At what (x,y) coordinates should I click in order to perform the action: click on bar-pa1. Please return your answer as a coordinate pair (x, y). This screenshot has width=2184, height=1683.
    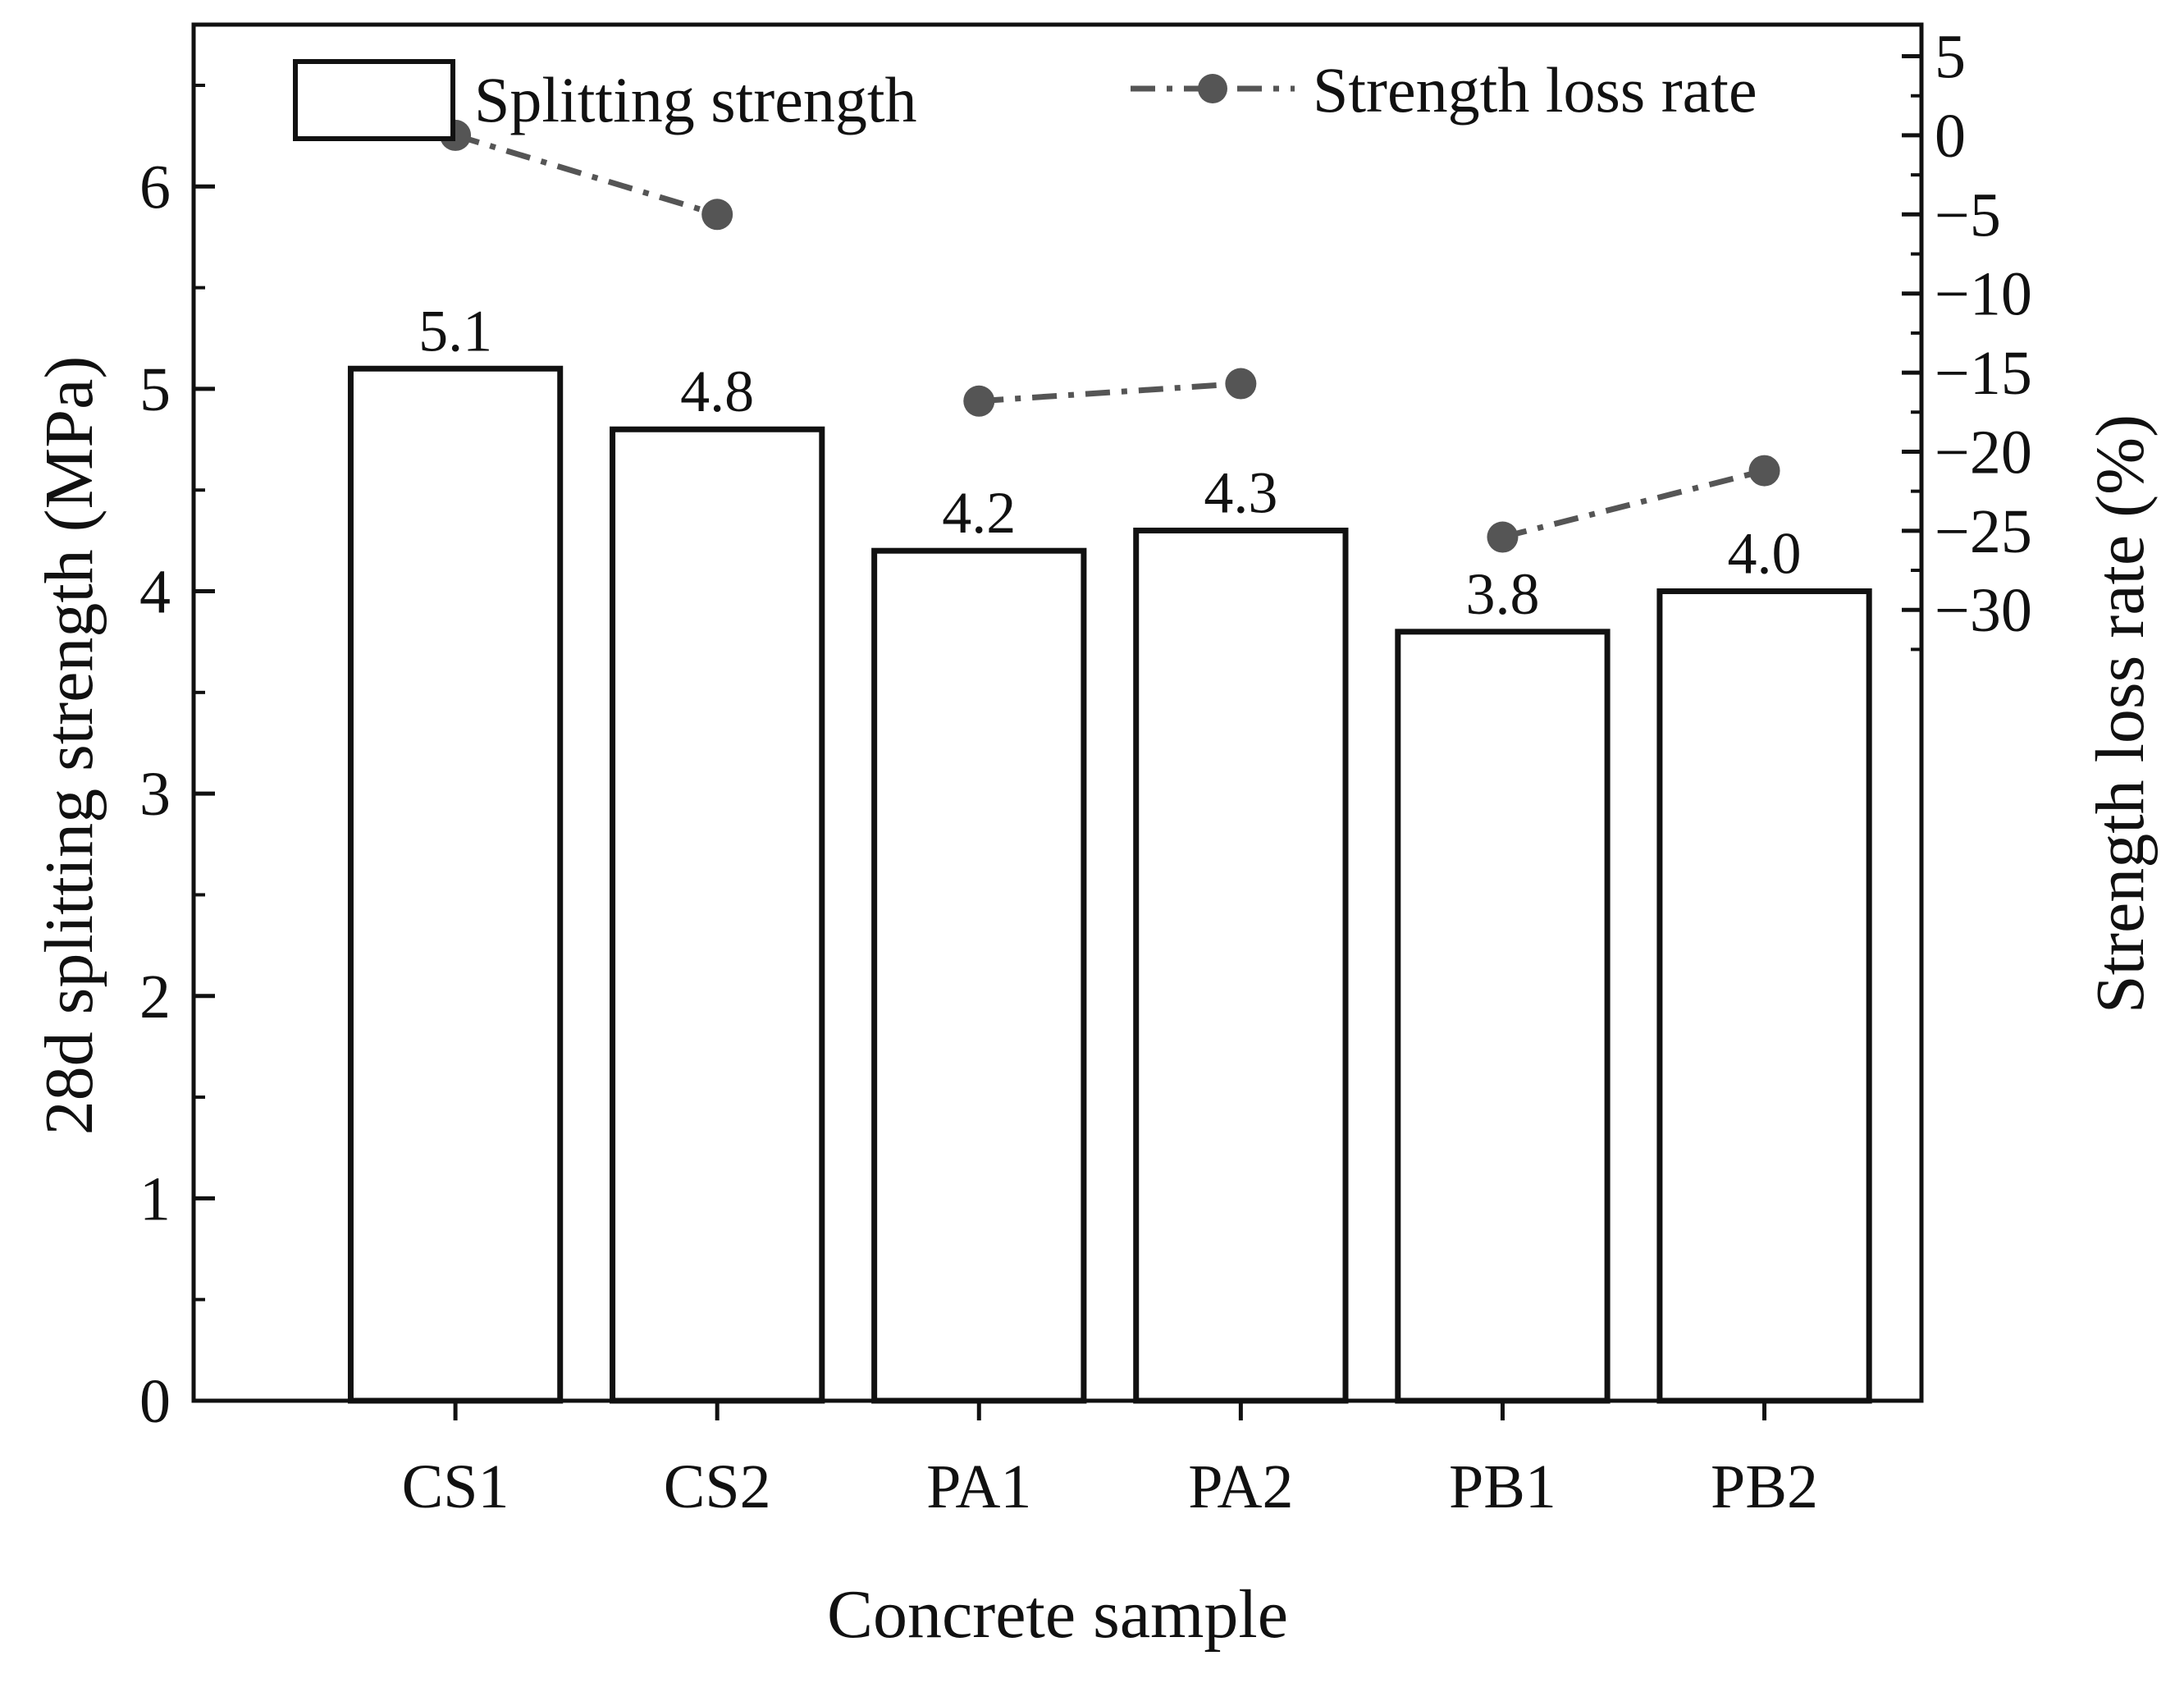
    Looking at the image, I should click on (979, 975).